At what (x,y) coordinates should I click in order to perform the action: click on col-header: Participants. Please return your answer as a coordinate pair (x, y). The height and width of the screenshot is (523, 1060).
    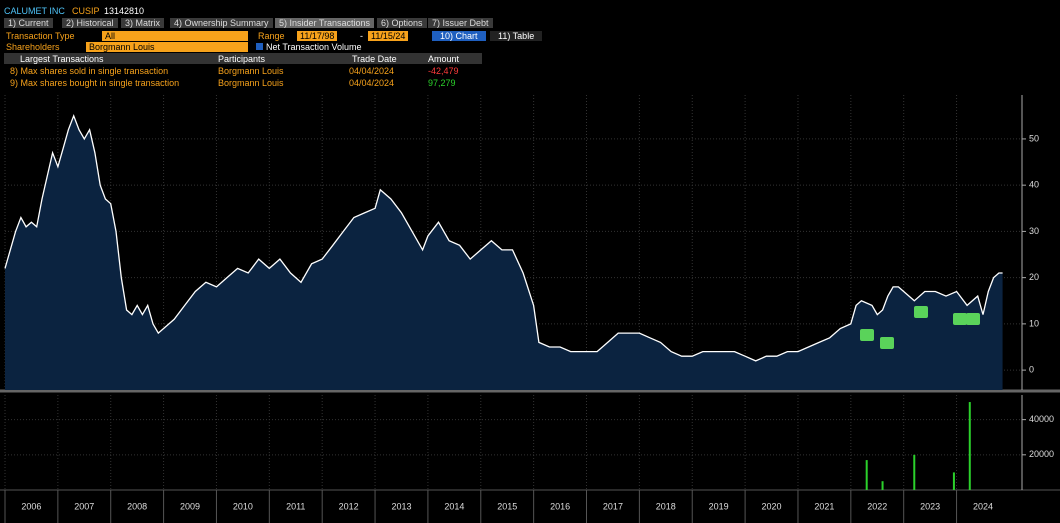
    Looking at the image, I should click on (242, 59).